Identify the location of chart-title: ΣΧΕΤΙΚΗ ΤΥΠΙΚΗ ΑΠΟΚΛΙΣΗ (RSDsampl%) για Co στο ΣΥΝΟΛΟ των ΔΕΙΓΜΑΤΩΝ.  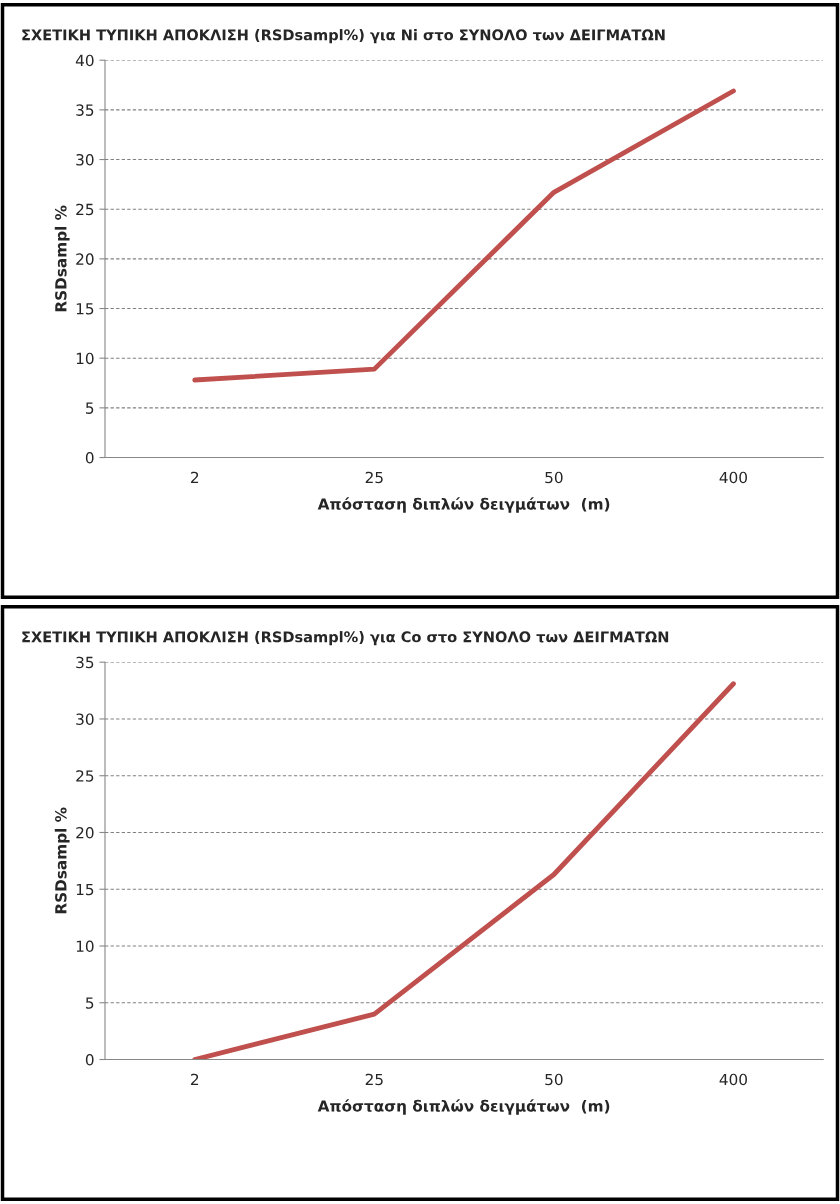
(345, 638).